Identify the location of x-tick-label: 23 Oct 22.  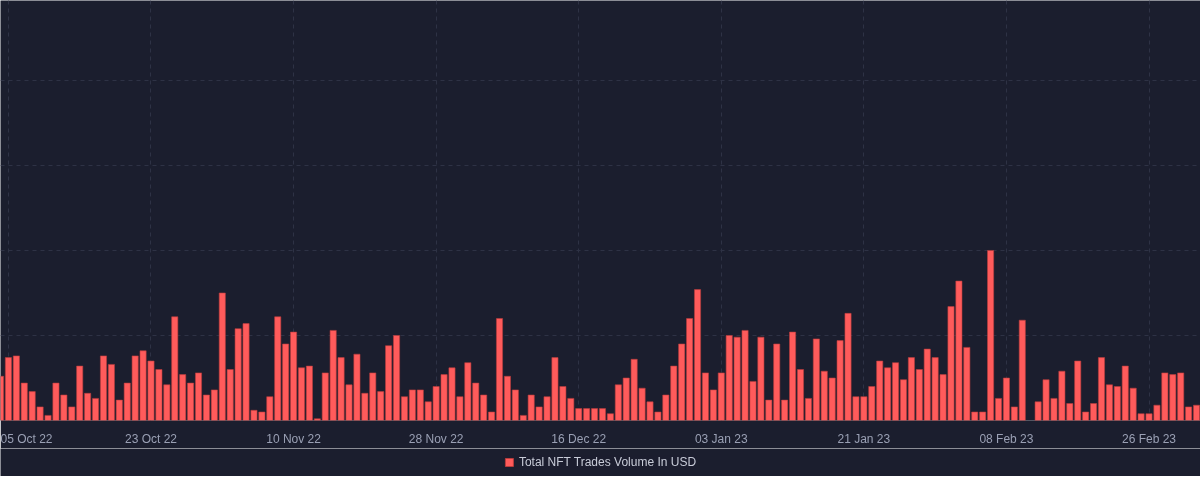
(151, 438).